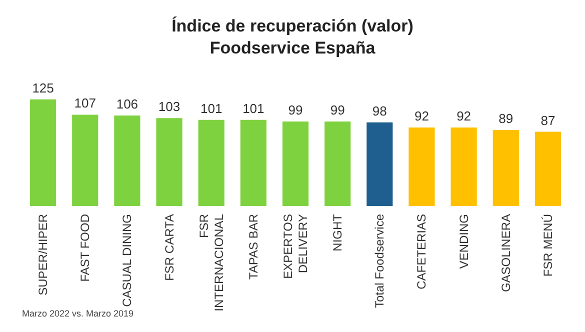  Describe the element at coordinates (463, 241) in the screenshot. I see `x-tick-label: VENDING` at that location.